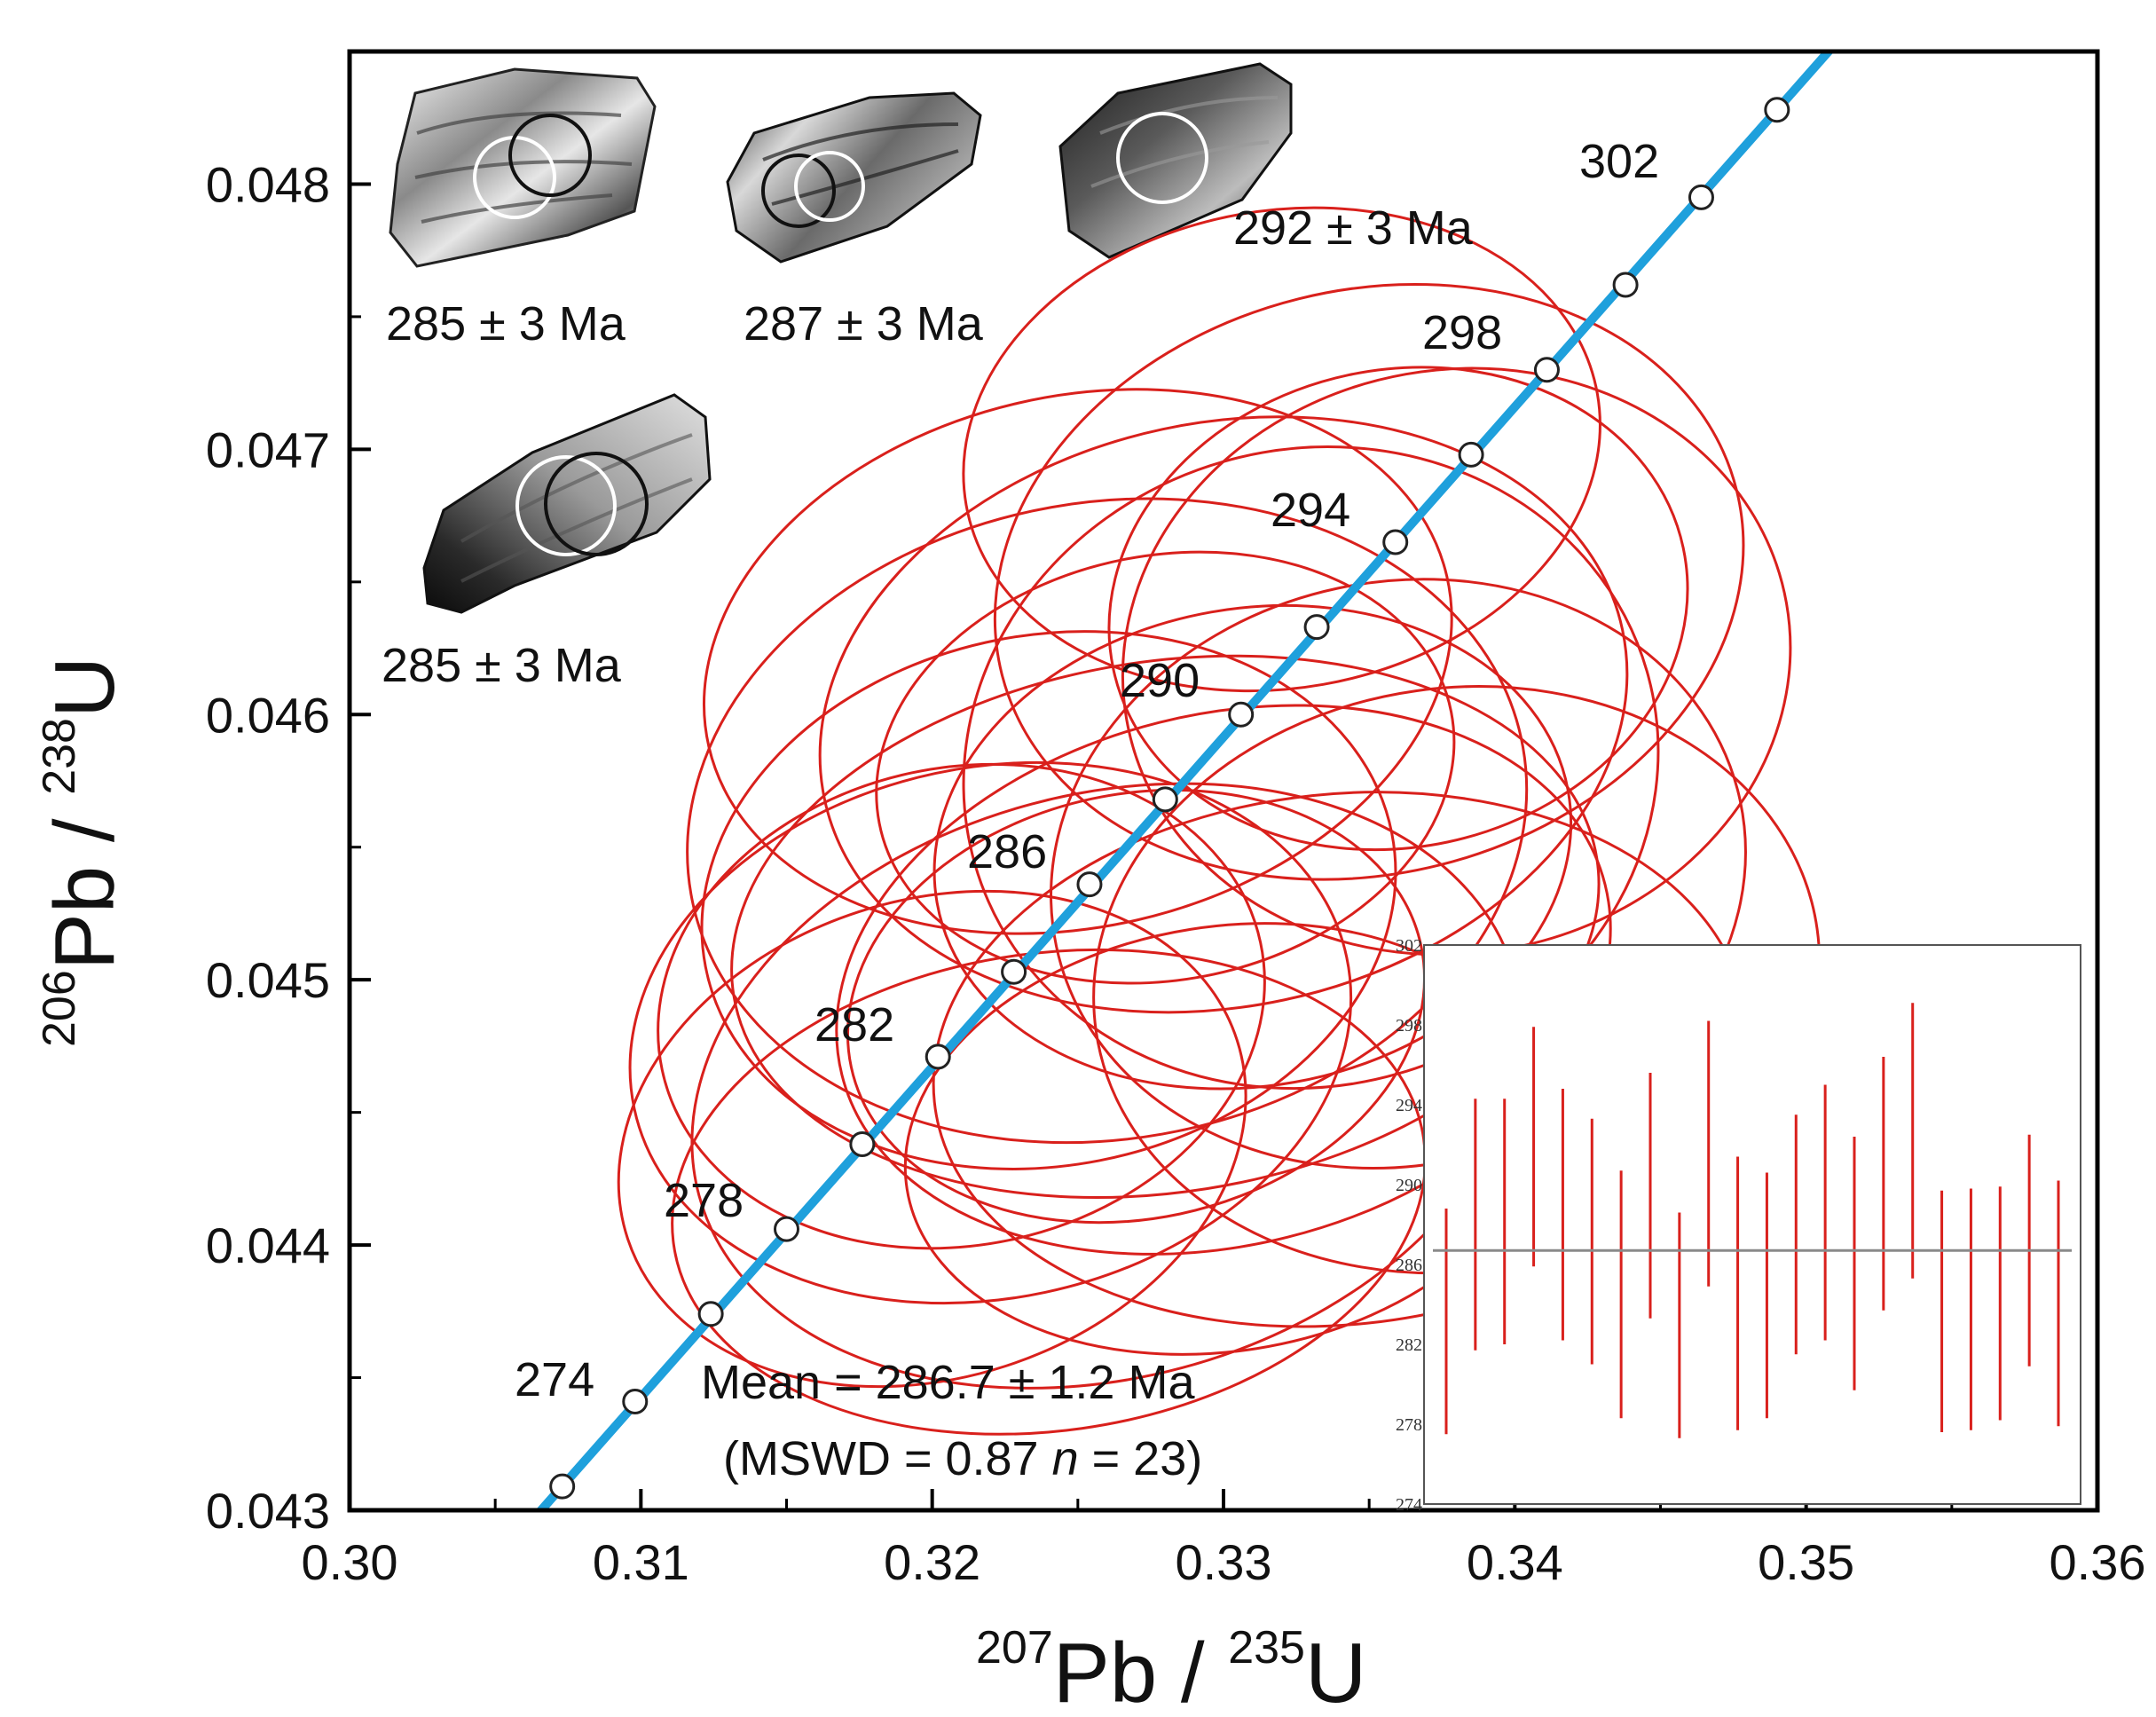 The image size is (2156, 1717). Describe the element at coordinates (1409, 1105) in the screenshot. I see `inset-tick-label: 294` at that location.